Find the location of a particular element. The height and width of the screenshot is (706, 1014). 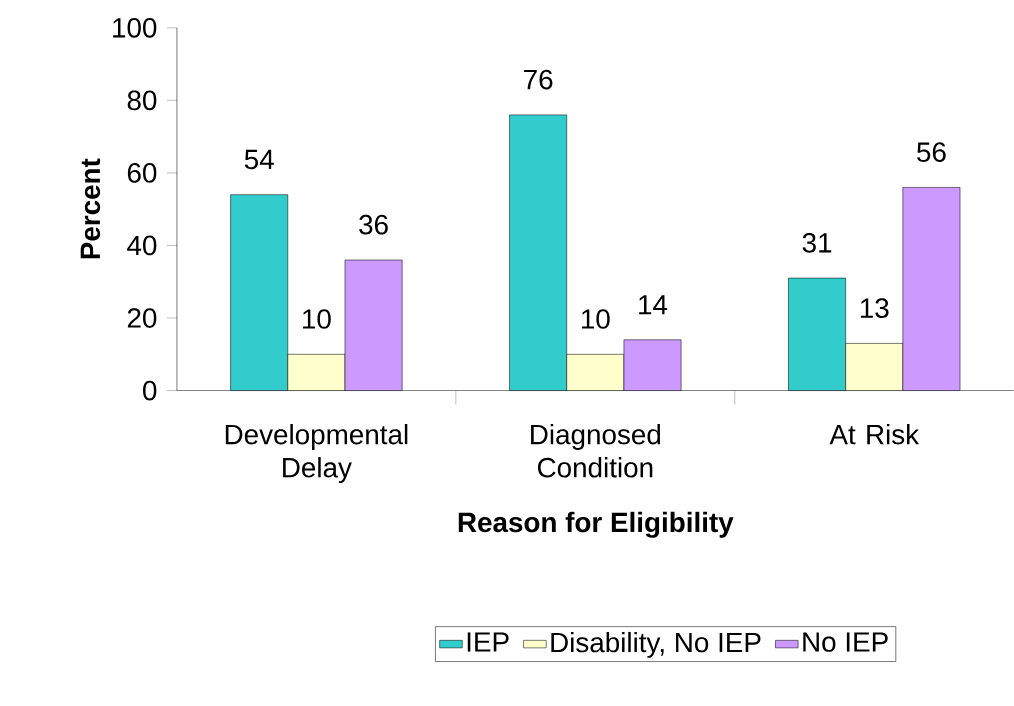

y-axis-title: Percent is located at coordinates (90, 208).